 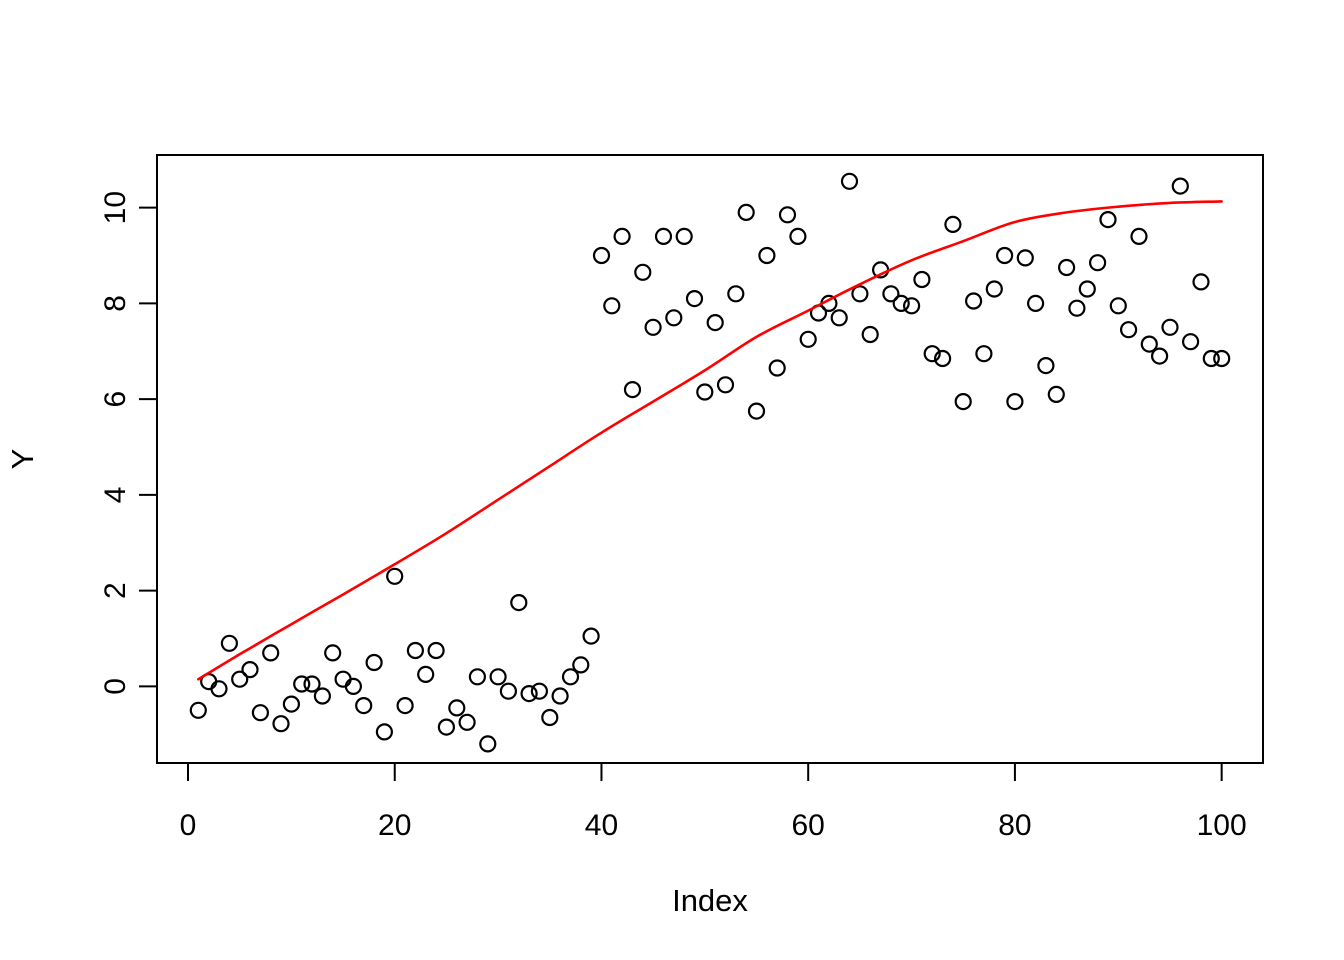 I want to click on x-tick-label: 20, so click(x=394, y=825).